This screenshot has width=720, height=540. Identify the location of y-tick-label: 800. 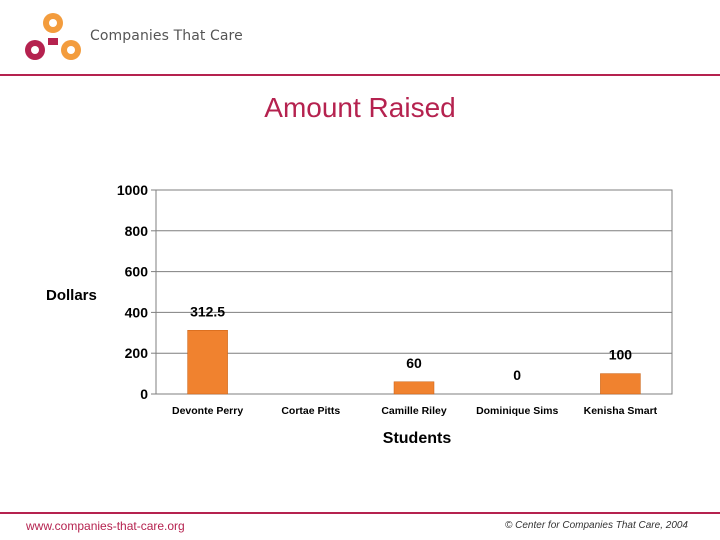
(137, 231).